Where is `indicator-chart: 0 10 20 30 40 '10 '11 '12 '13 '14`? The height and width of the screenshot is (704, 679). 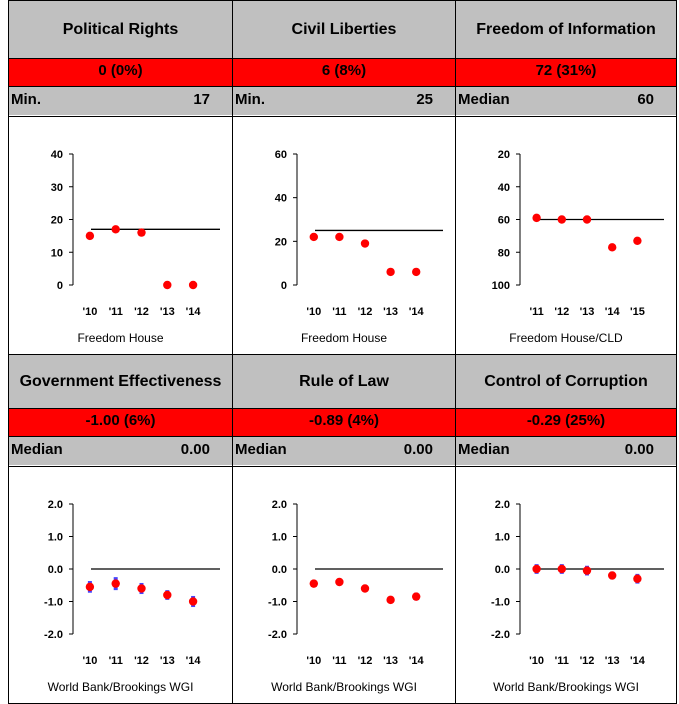
indicator-chart: 0 10 20 30 40 '10 '11 '12 '13 '14 is located at coordinates (135, 233).